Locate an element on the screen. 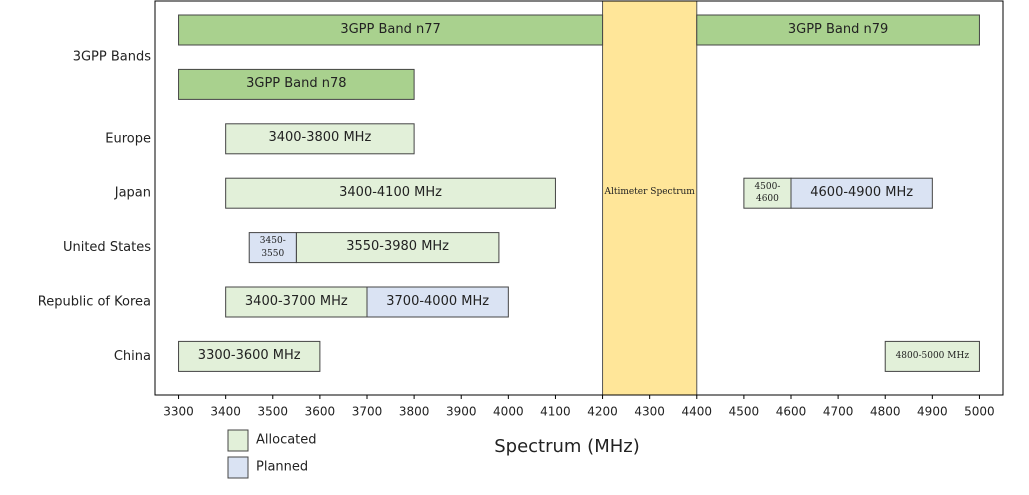 The image size is (1029, 495). range-bar-label-wrap: 3550-3980 MHz is located at coordinates (398, 247).